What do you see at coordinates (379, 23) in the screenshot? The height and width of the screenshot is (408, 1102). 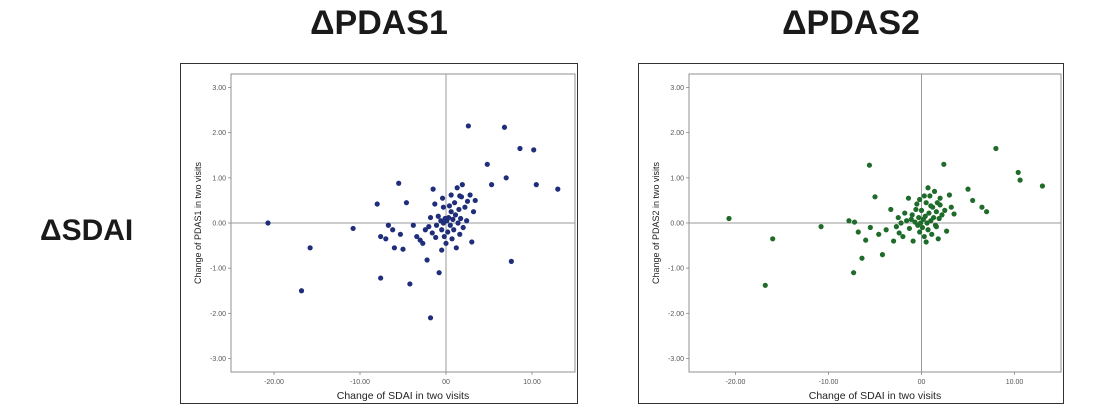 I see `chart-title-pdas1: ΔPDAS1` at bounding box center [379, 23].